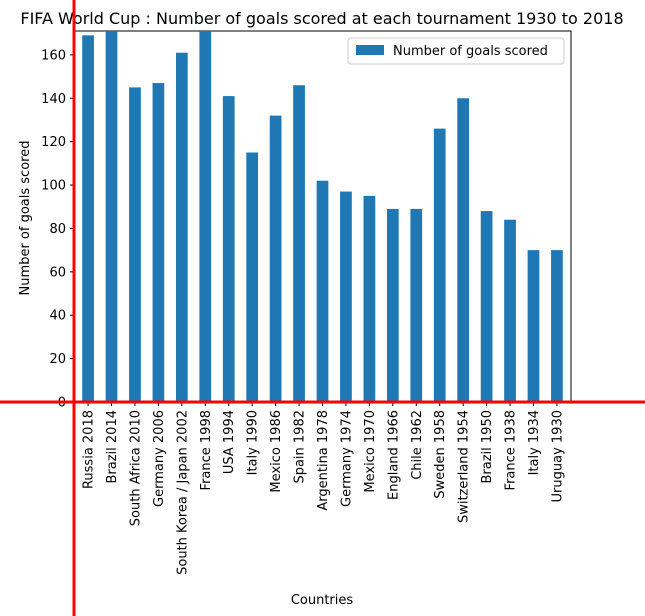  What do you see at coordinates (182, 492) in the screenshot?
I see `x-tick-label-4: South Korea / Japan 2002` at bounding box center [182, 492].